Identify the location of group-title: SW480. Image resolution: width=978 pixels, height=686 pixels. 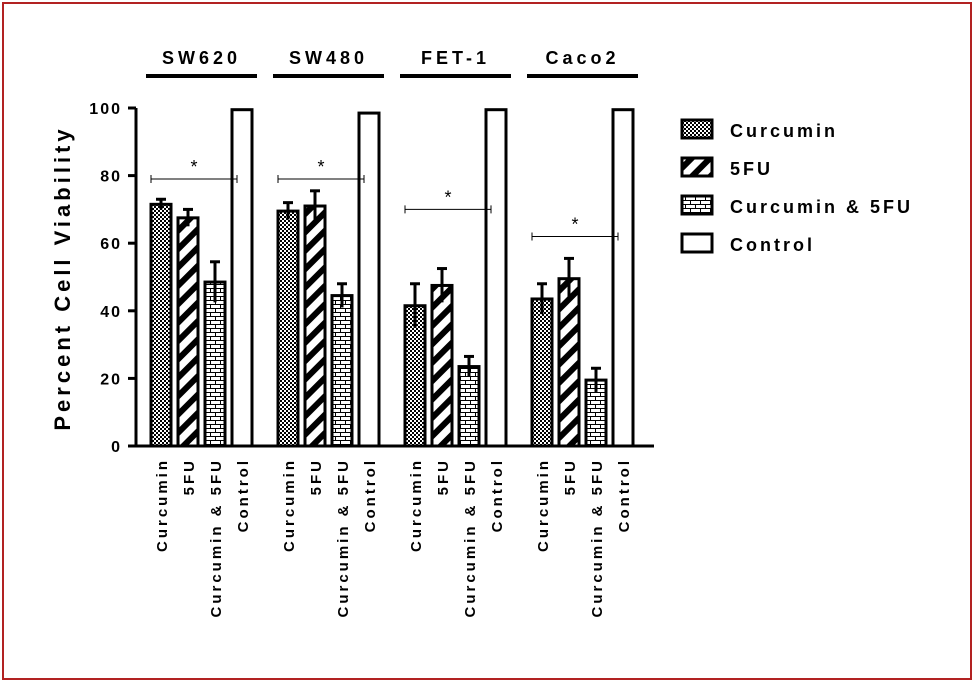
(328, 58).